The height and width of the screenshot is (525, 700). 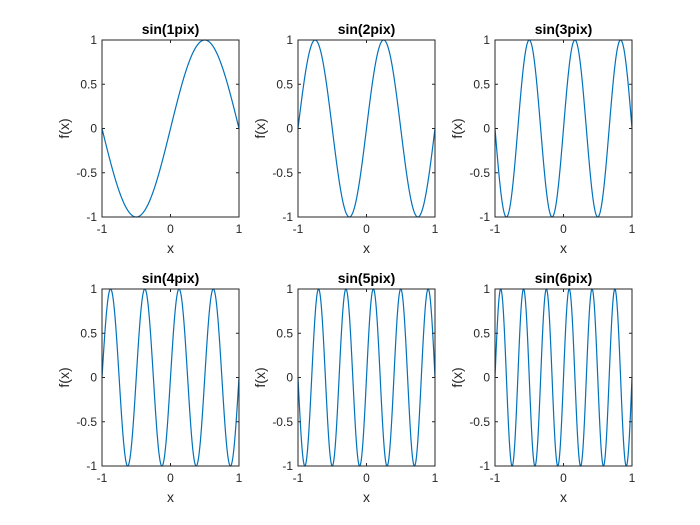 I want to click on panel-title: sin(2pix), so click(x=367, y=29).